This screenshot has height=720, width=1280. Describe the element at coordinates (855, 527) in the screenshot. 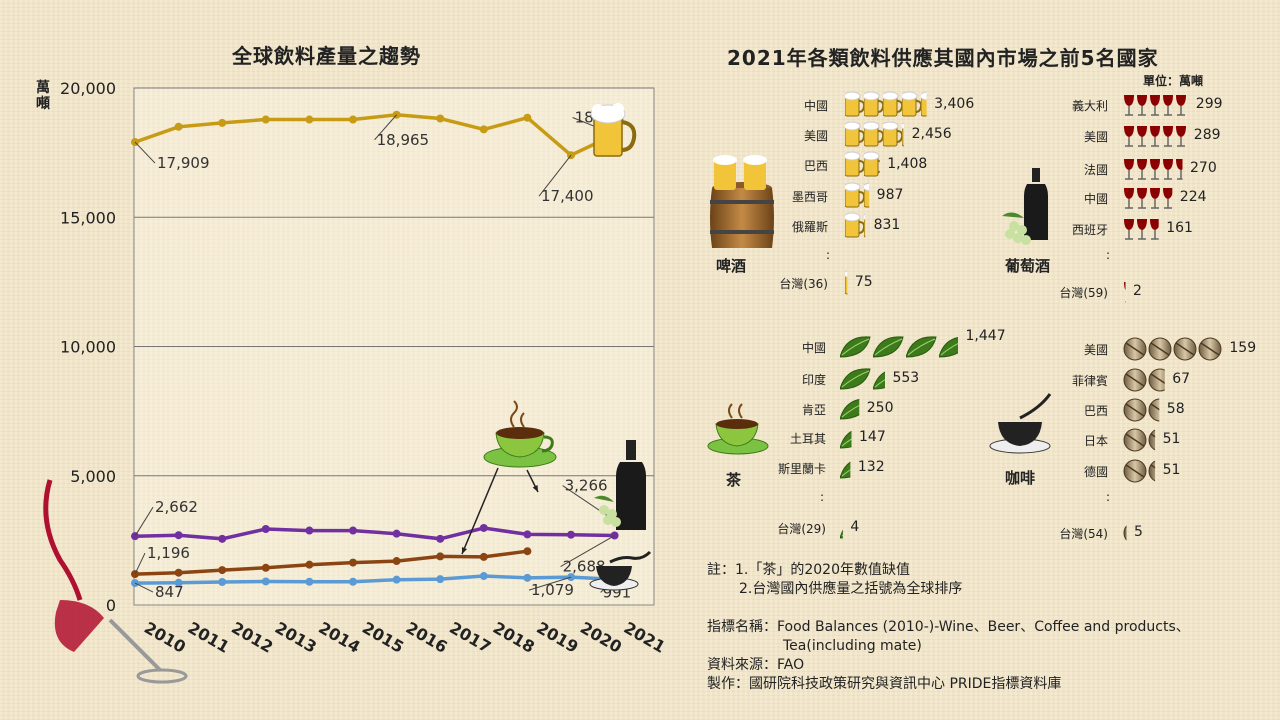

I see `value-label: 4` at that location.